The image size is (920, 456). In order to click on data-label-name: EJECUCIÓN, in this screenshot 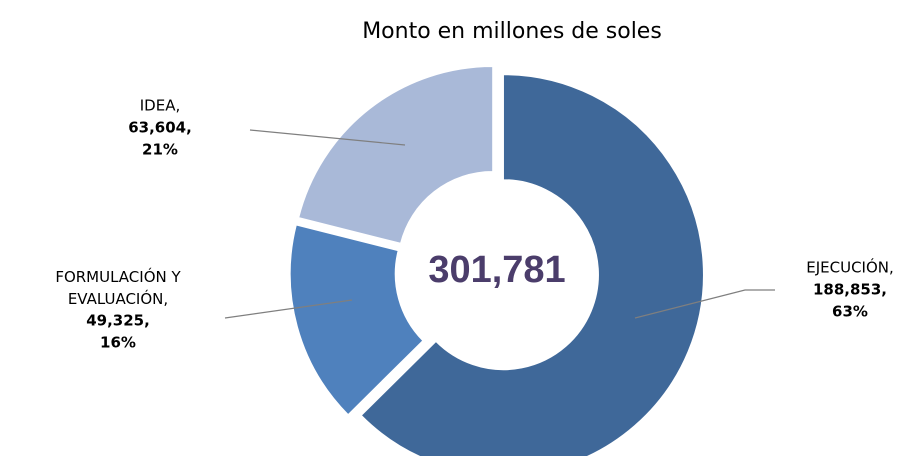, I will do `click(850, 267)`.